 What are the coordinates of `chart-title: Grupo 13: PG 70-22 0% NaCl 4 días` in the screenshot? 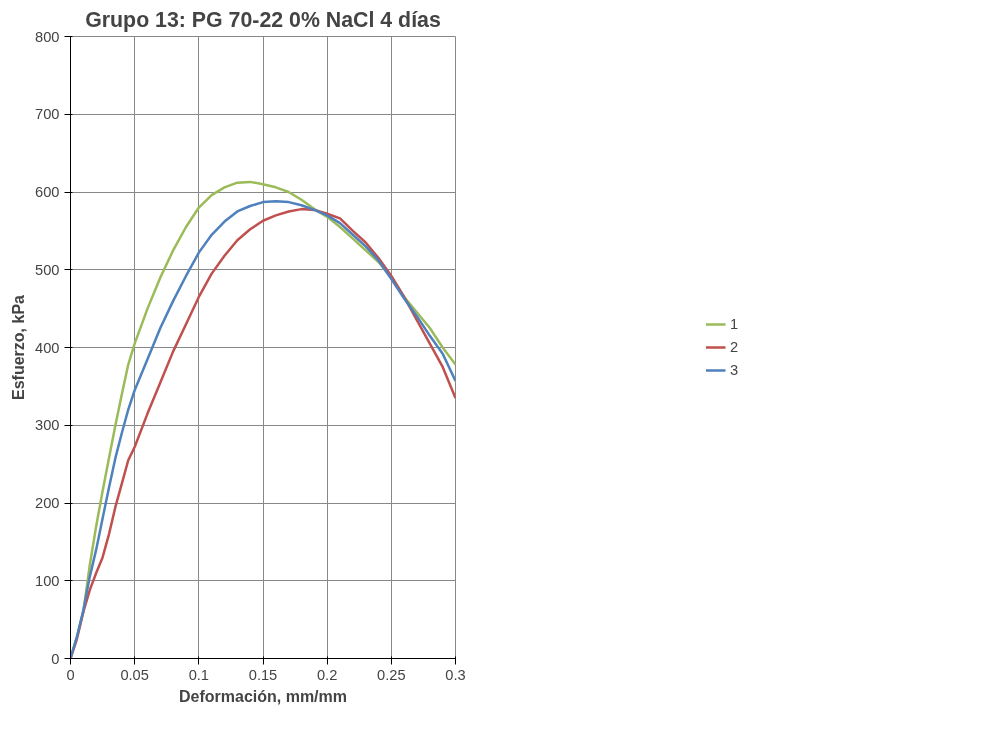 It's located at (263, 19).